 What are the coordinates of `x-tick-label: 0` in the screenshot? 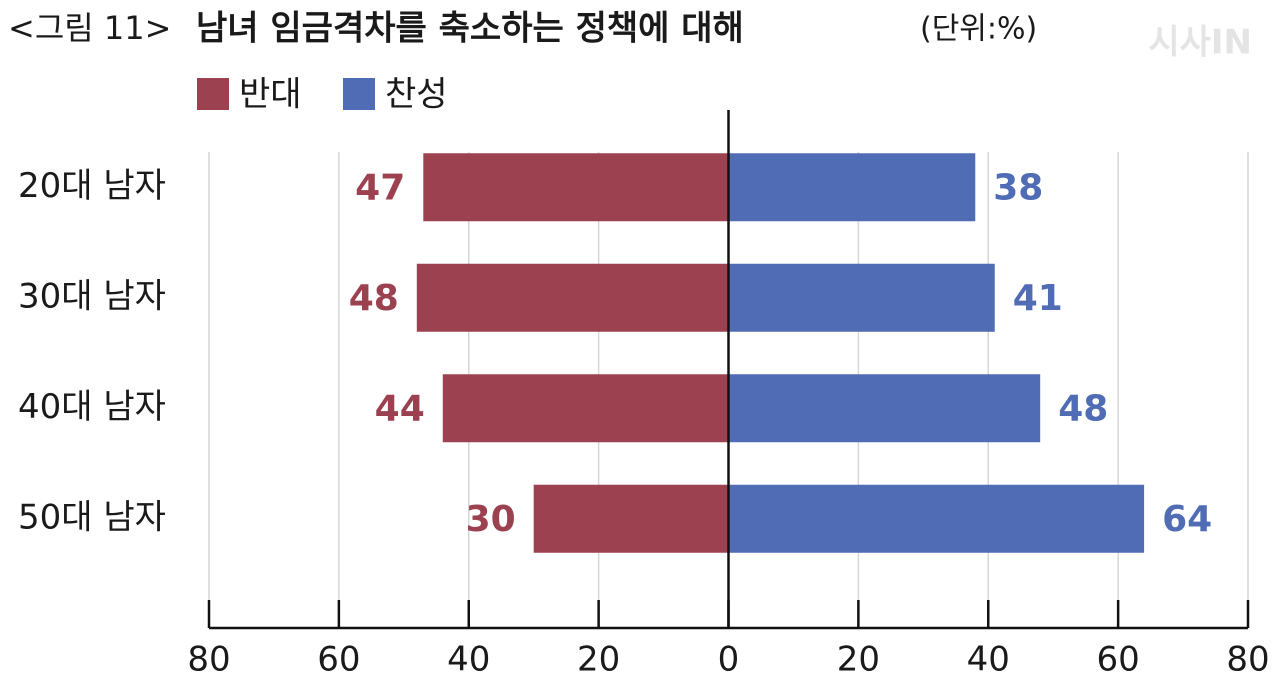 It's located at (729, 660).